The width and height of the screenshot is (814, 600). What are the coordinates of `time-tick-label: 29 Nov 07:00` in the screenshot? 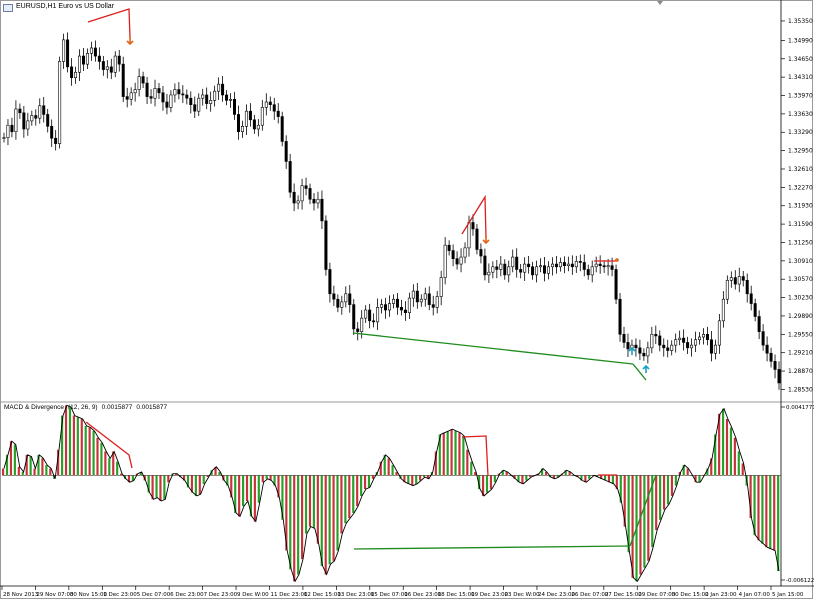 It's located at (55, 595).